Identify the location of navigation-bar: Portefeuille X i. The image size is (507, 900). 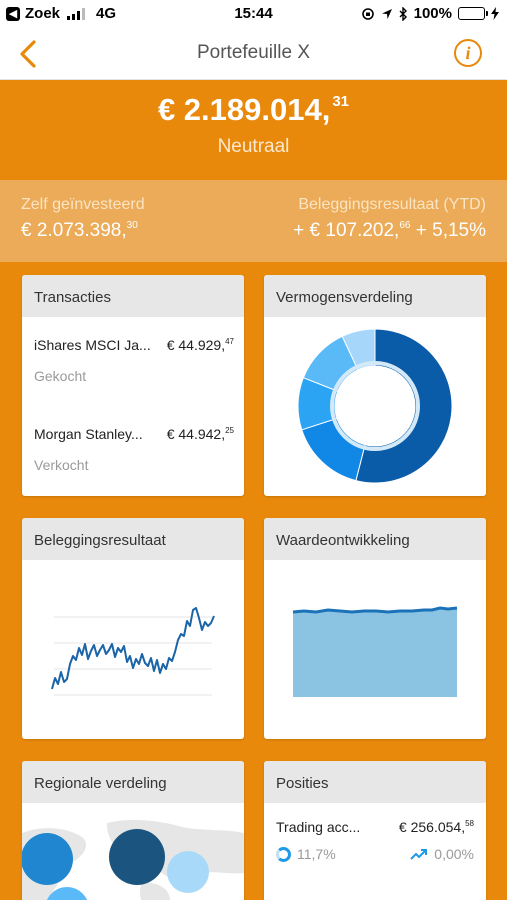
(253, 54).